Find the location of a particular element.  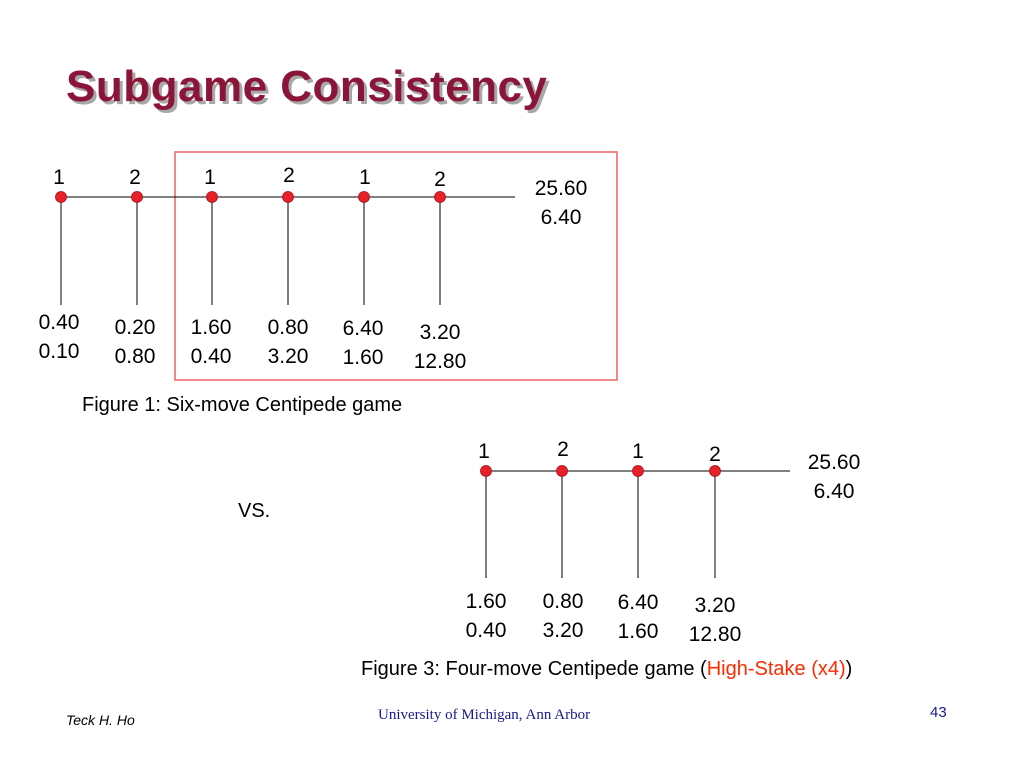

figure3-payoff-1: 1.60 0.40 is located at coordinates (486, 616).